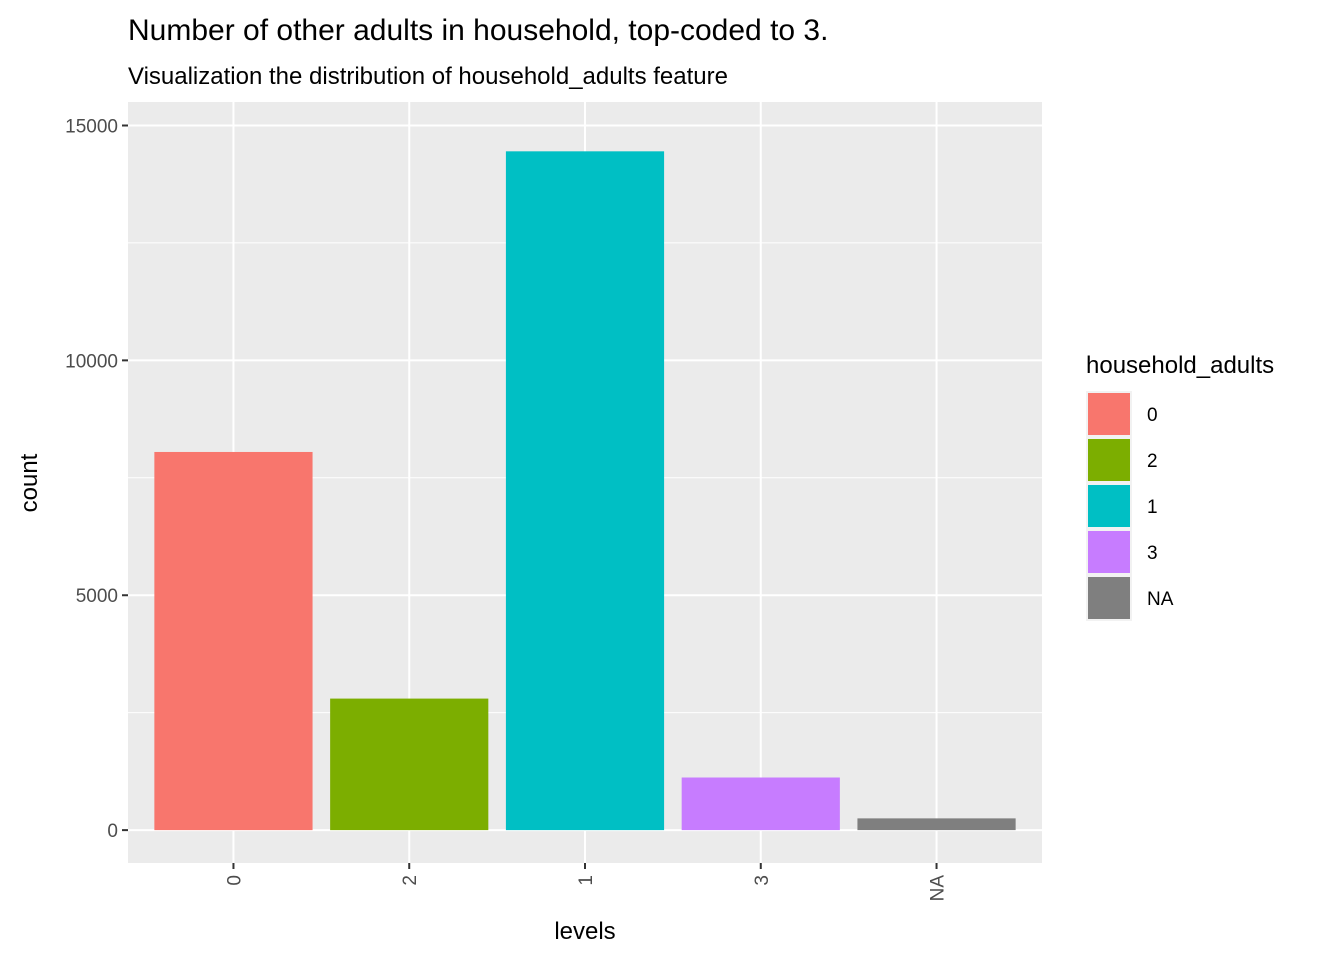  I want to click on y-tick-label: 0, so click(112, 831).